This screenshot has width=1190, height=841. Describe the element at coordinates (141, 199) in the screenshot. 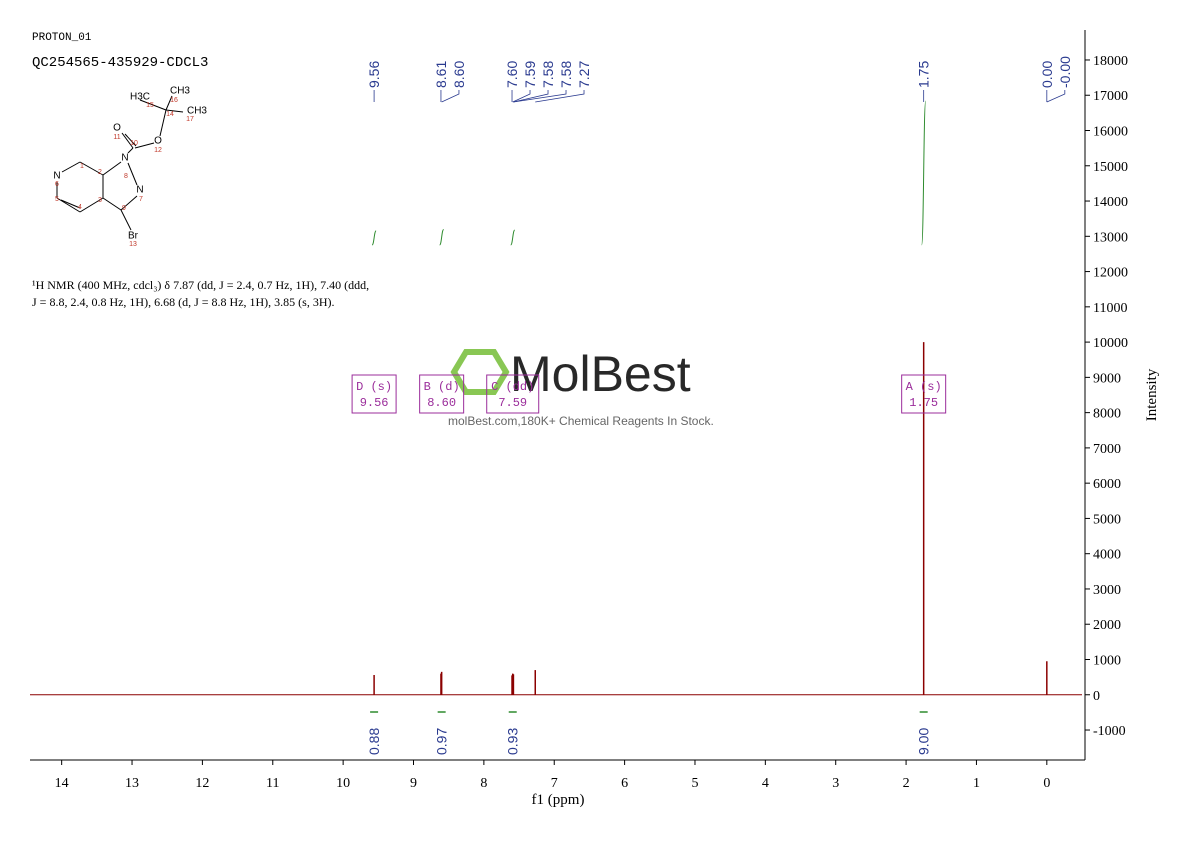

I see `atom-number: 7` at that location.